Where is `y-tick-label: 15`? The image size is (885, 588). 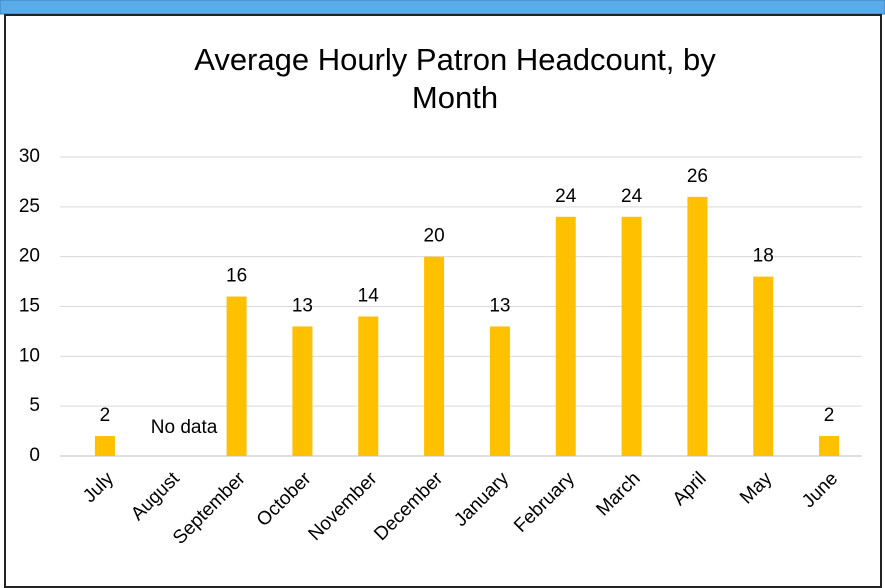
y-tick-label: 15 is located at coordinates (29, 306).